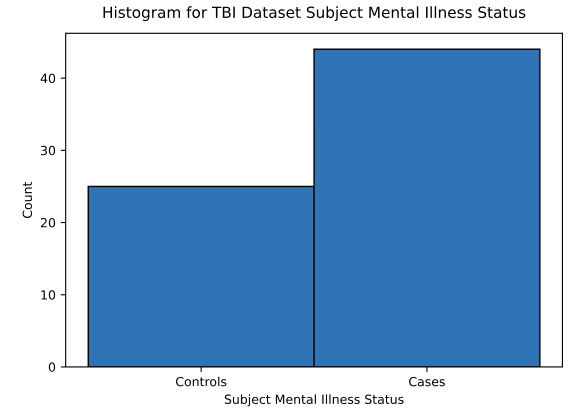  What do you see at coordinates (48, 151) in the screenshot?
I see `y-tick-label: 30` at bounding box center [48, 151].